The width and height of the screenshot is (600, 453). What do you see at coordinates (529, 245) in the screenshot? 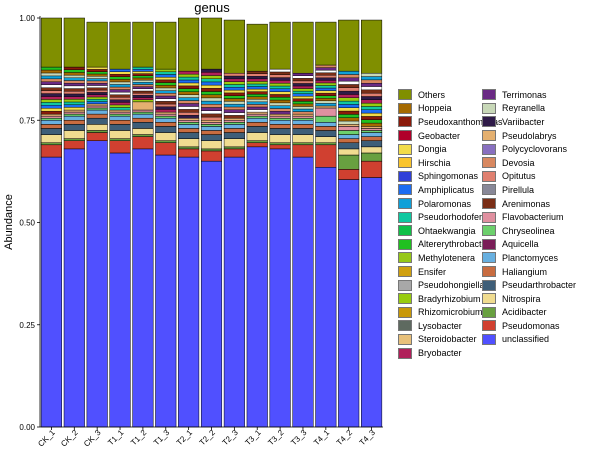
I see `legend-item: Aquicella` at bounding box center [529, 245].